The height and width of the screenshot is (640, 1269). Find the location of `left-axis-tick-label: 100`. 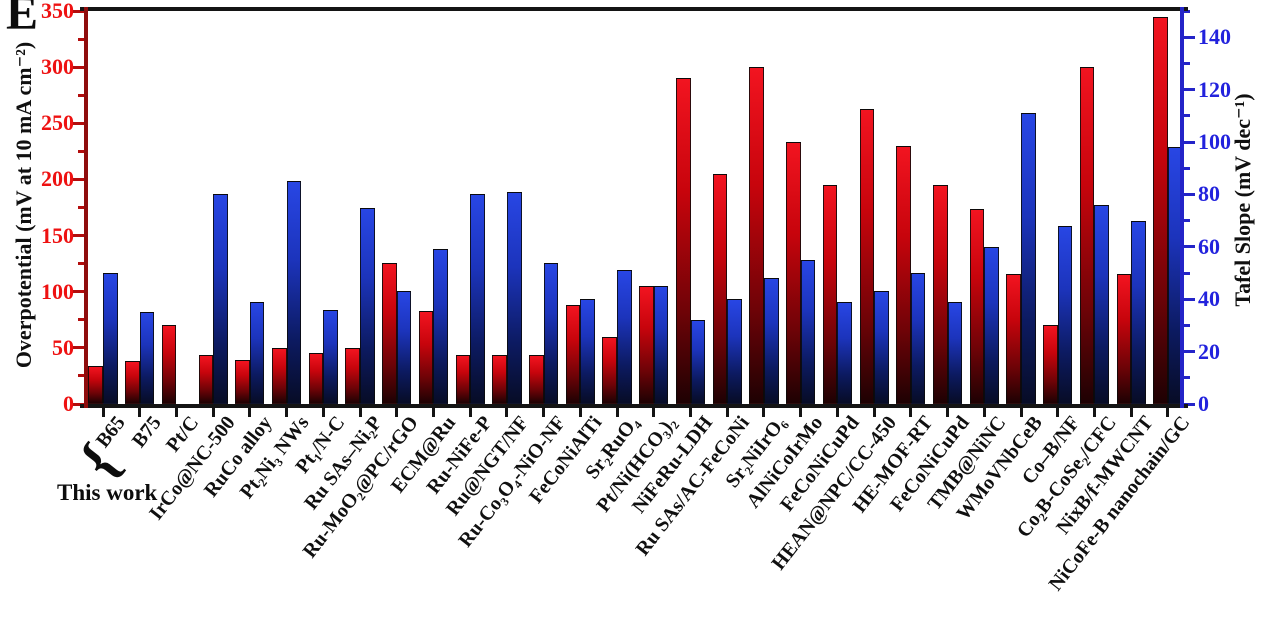

left-axis-tick-label: 100 is located at coordinates (57, 291).